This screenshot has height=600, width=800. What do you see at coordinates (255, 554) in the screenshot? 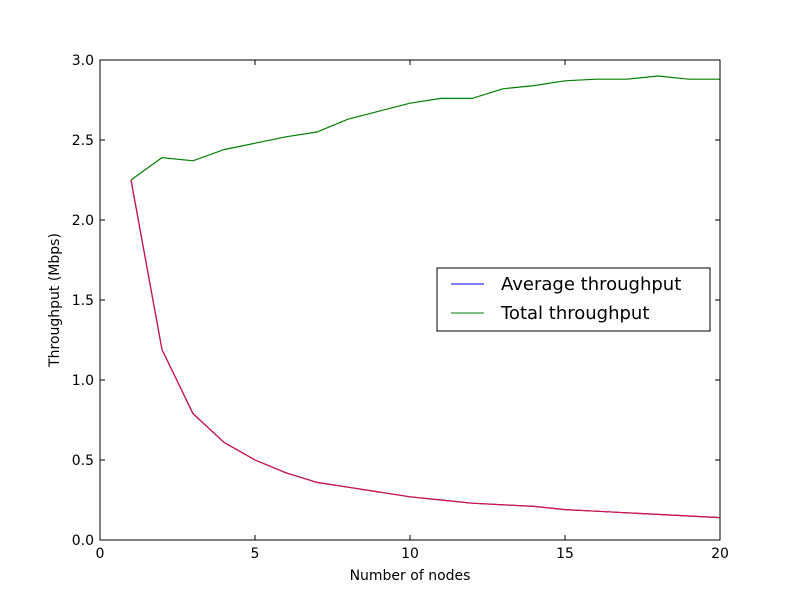
I see `x-tick-label: 5` at bounding box center [255, 554].